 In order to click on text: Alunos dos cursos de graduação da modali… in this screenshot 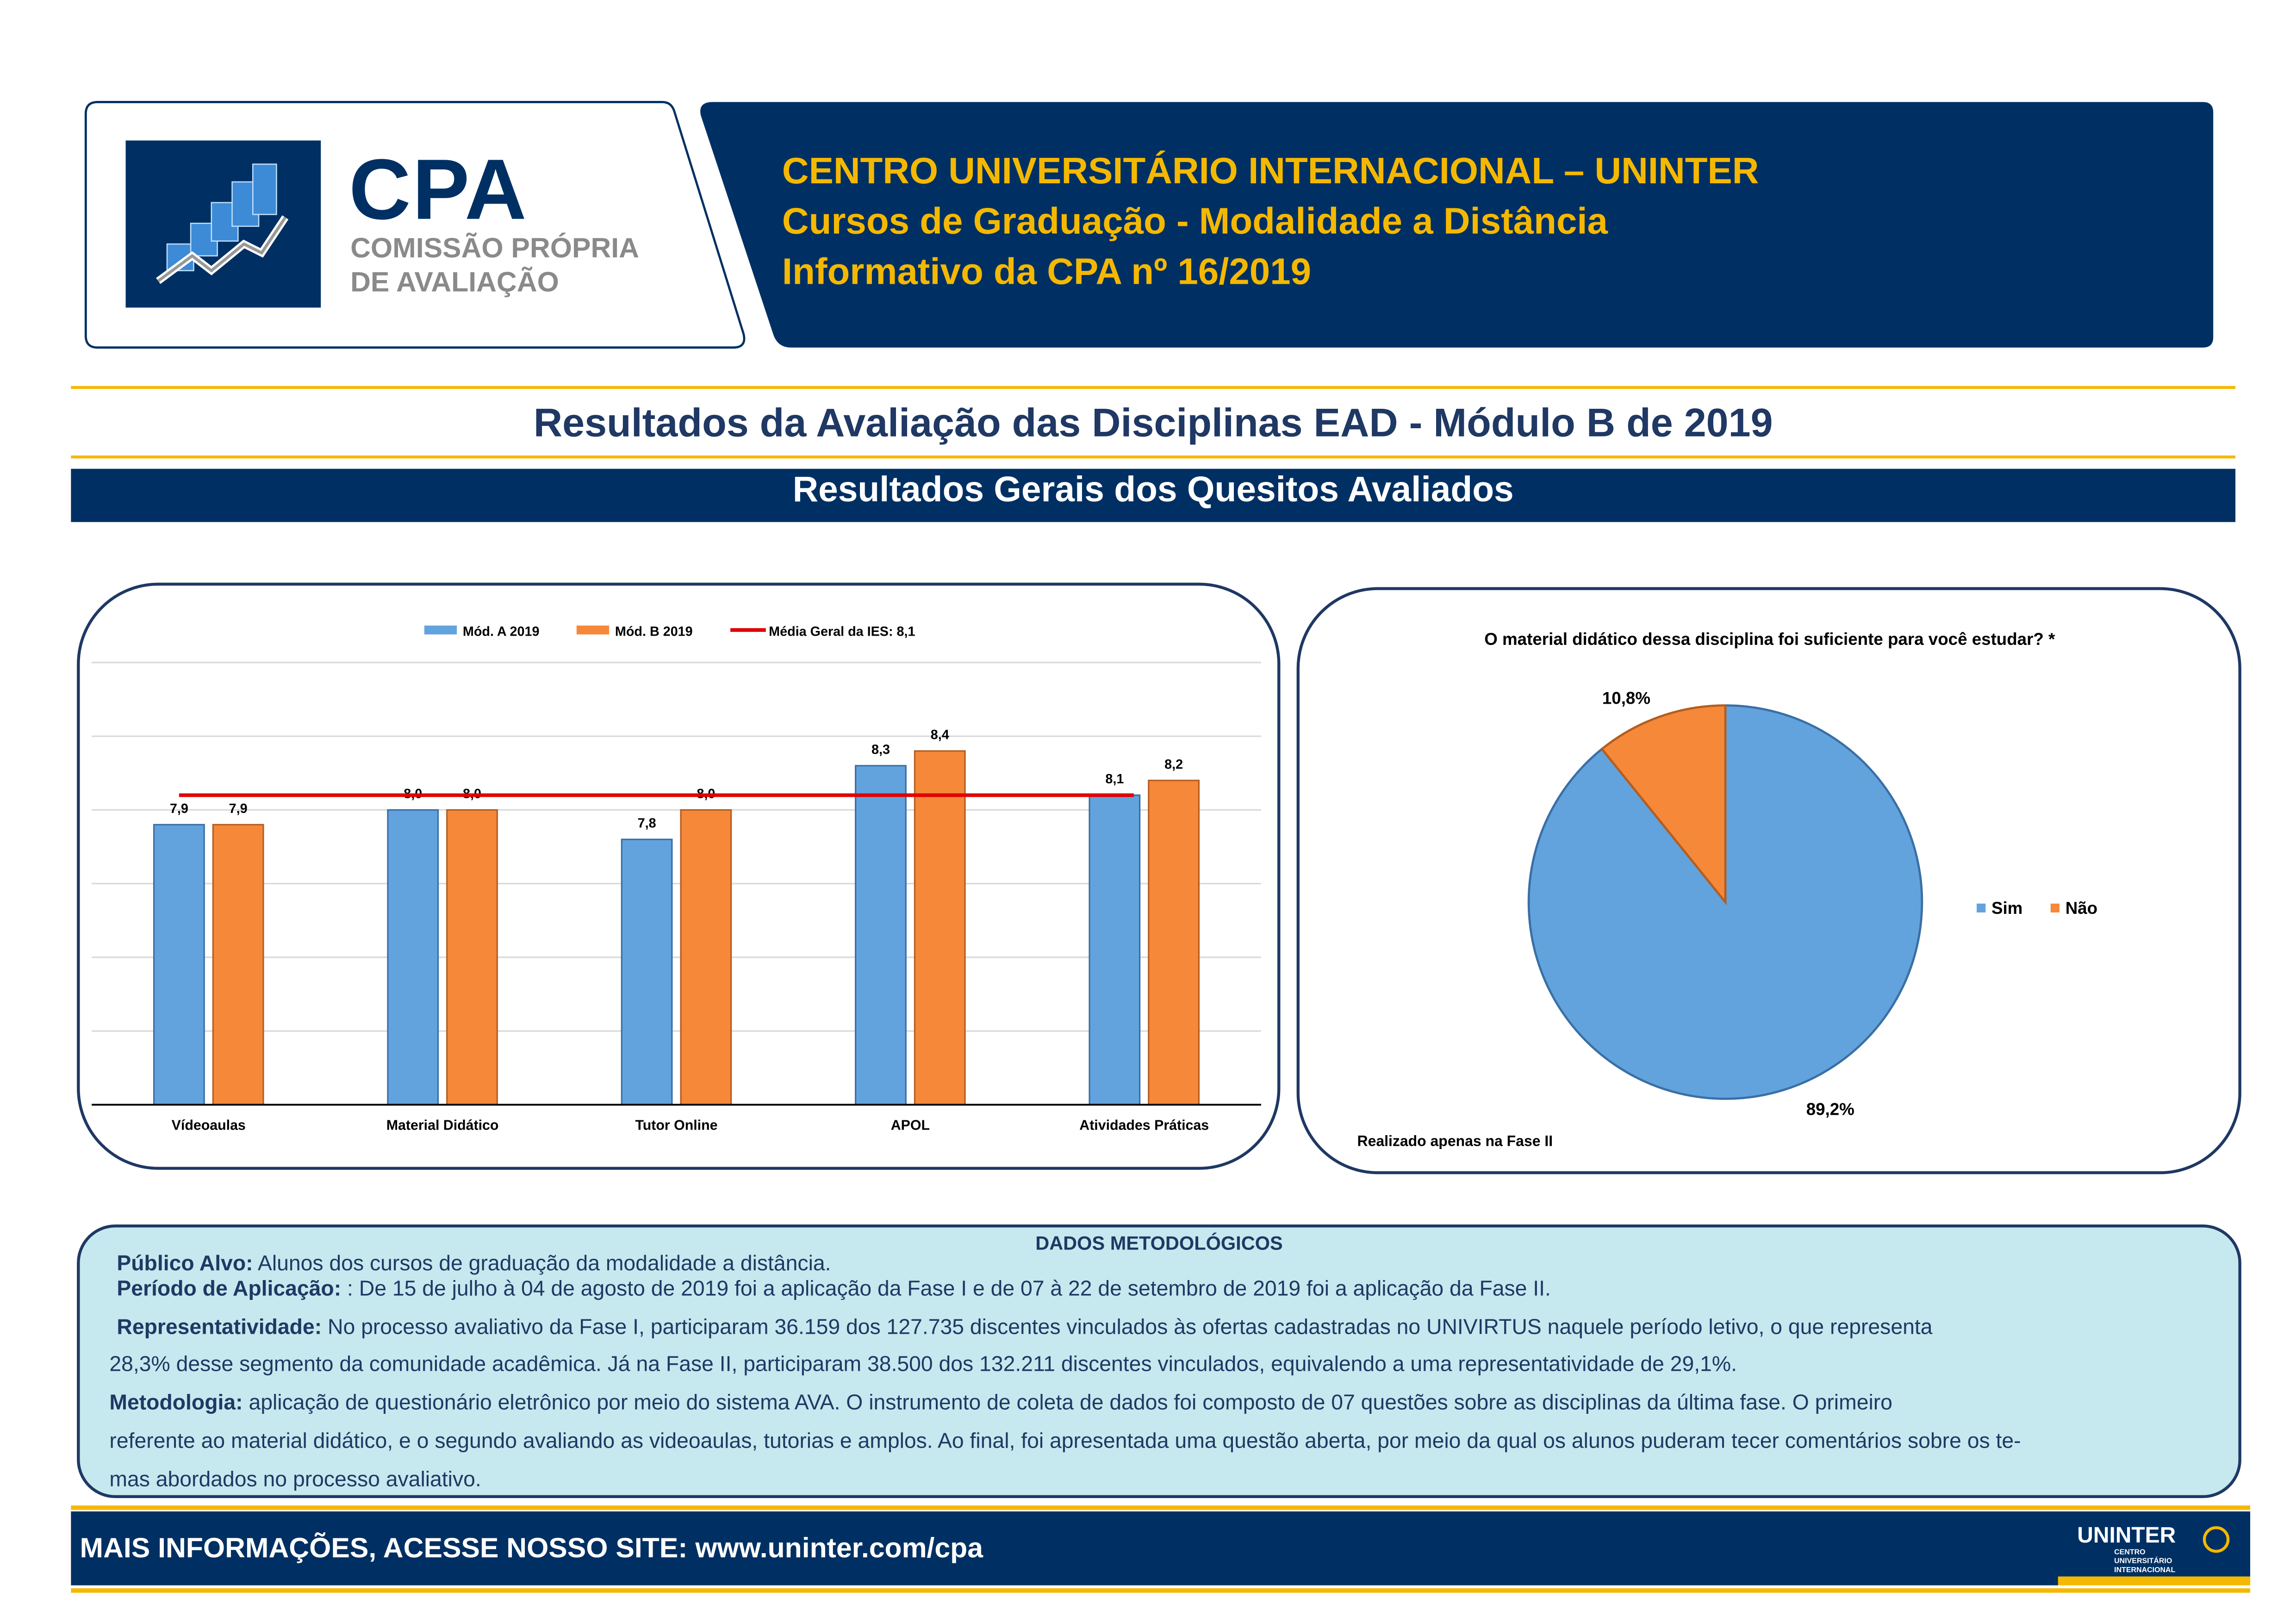, I will do `click(542, 1264)`.